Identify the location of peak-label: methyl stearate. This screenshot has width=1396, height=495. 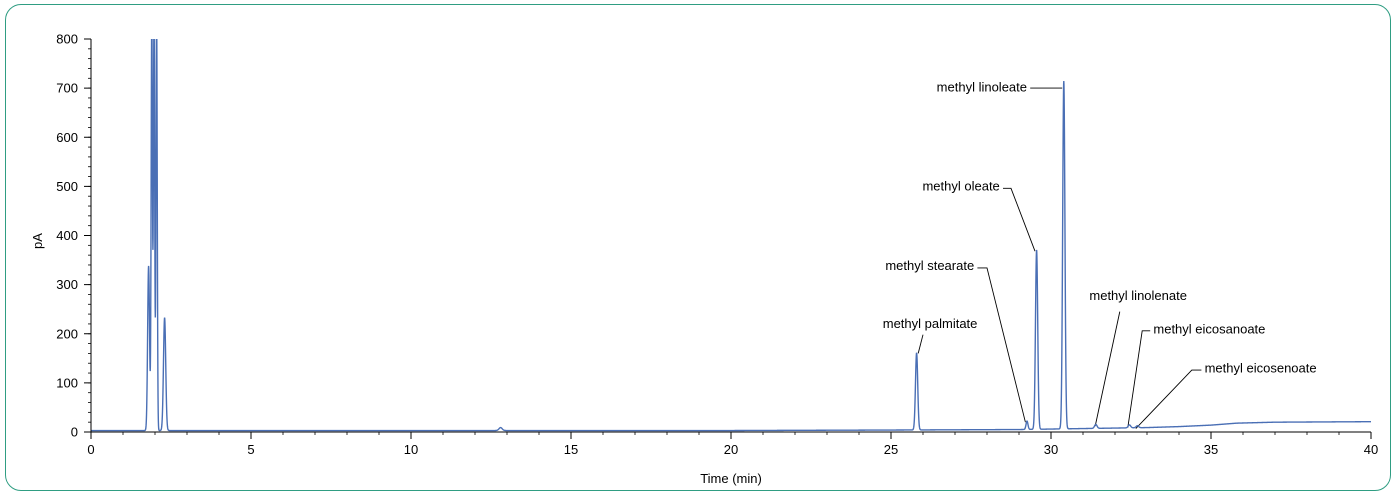
(929, 265).